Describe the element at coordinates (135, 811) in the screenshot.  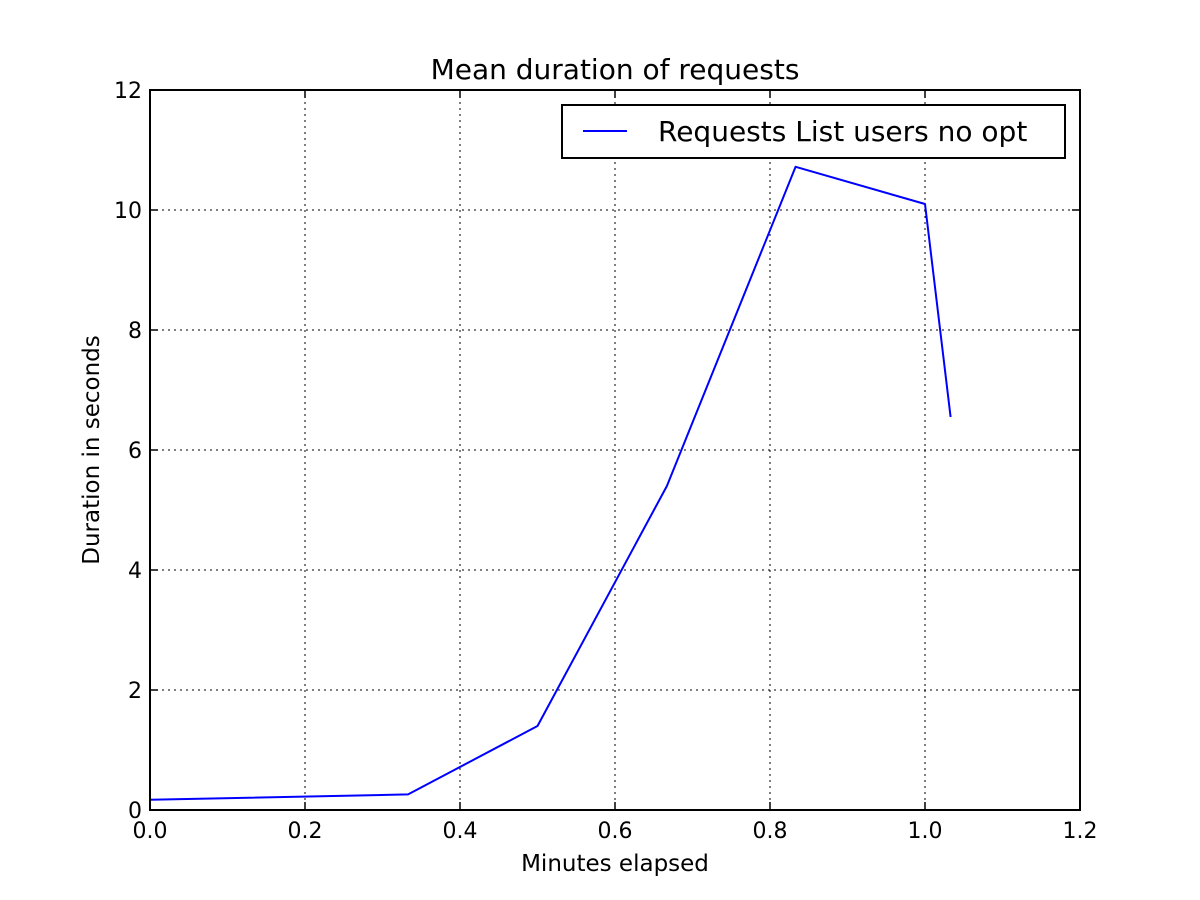
I see `y-tick-label: 0` at that location.